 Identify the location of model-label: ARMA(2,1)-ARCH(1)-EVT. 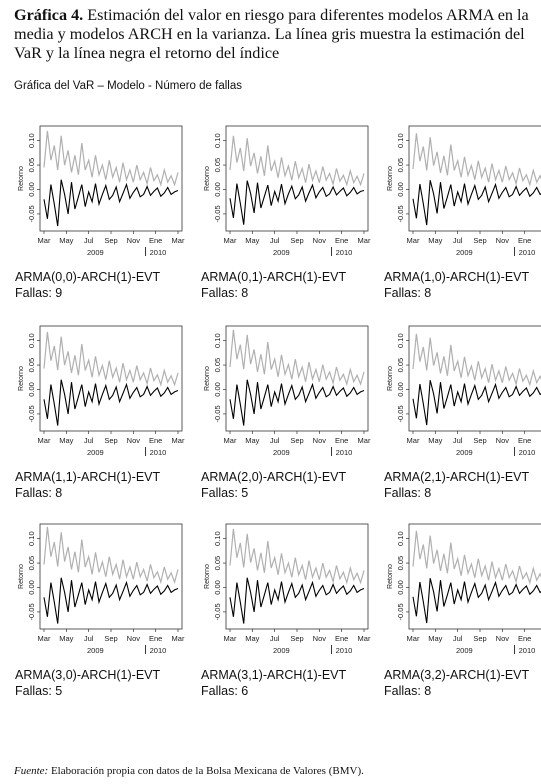
(457, 477).